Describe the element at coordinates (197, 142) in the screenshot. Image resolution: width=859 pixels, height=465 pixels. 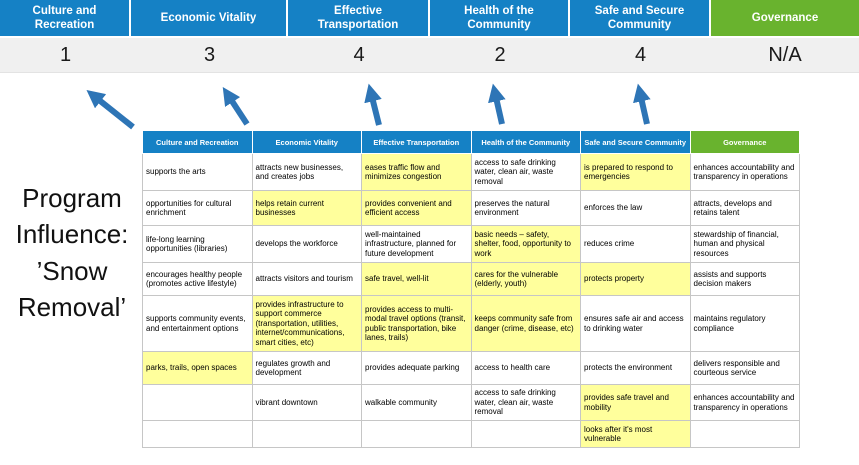
I see `matrix-header-culture-and-recreation: Culture and Recreation` at that location.